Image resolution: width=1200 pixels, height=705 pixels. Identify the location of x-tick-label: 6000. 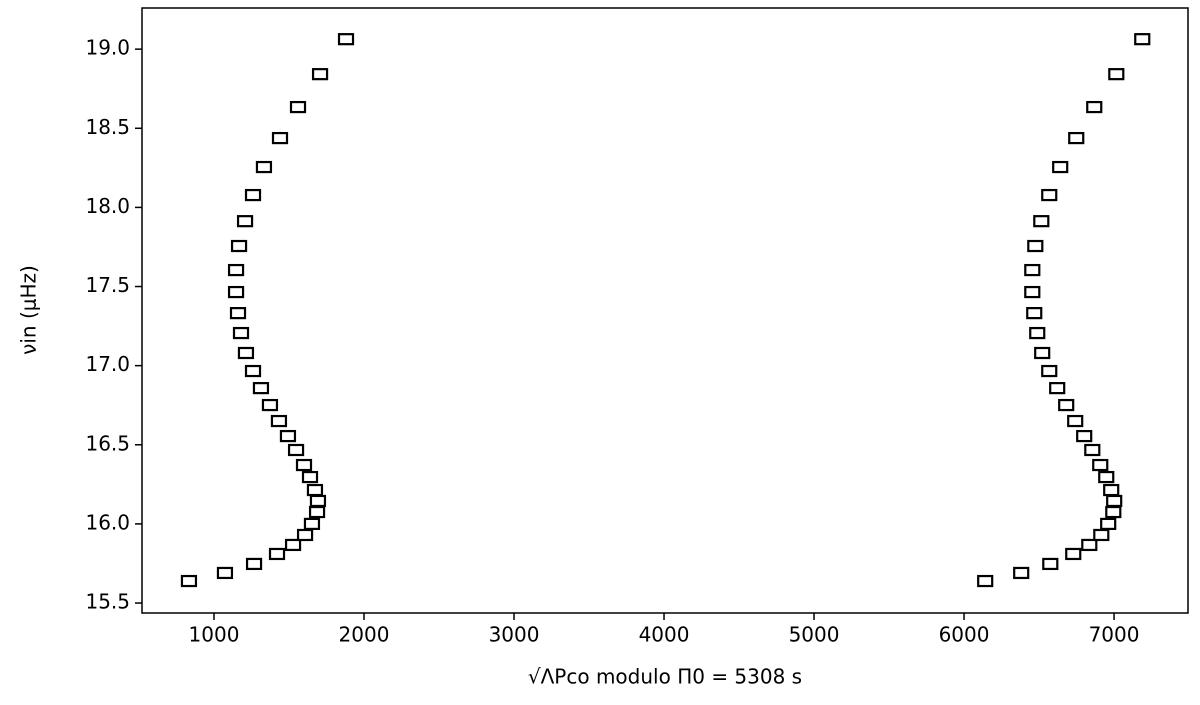
(964, 635).